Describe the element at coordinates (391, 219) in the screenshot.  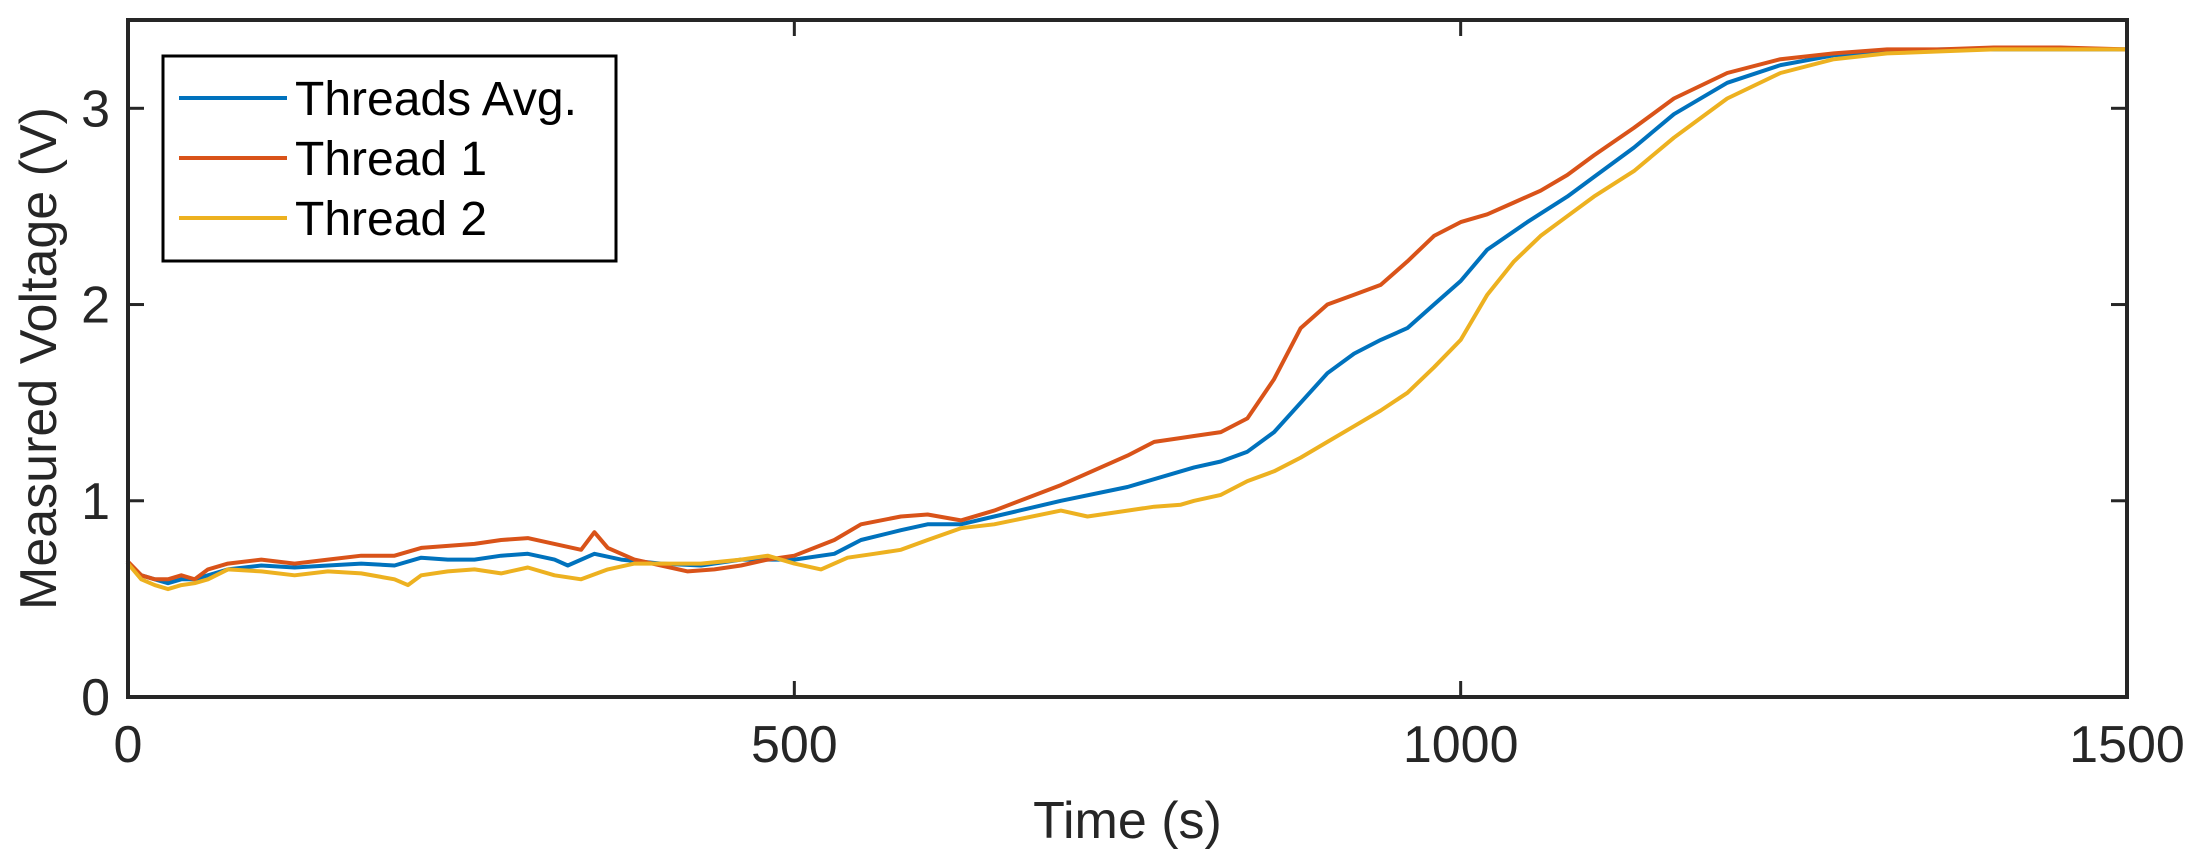
I see `legend-label: Thread 2` at that location.